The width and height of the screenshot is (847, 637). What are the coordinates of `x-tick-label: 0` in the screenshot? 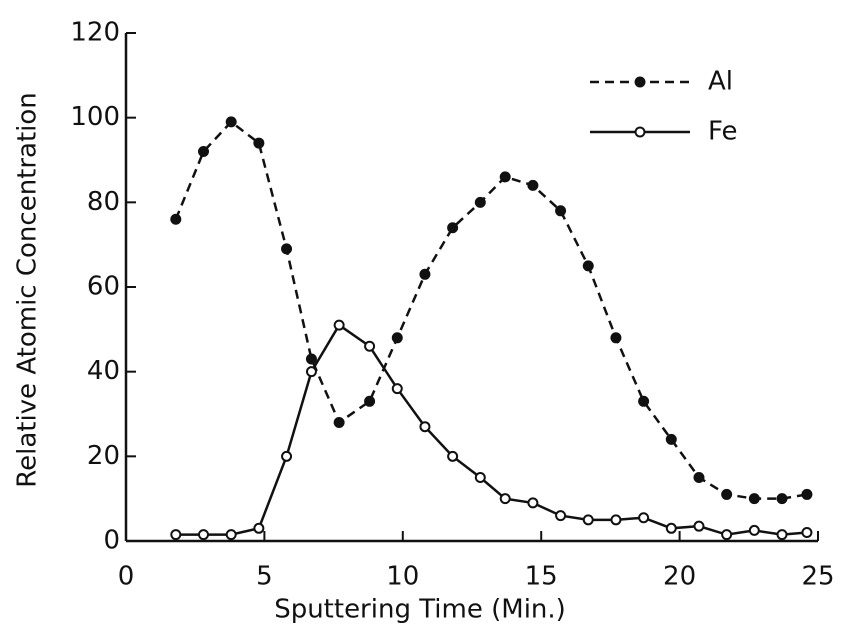 It's located at (126, 577).